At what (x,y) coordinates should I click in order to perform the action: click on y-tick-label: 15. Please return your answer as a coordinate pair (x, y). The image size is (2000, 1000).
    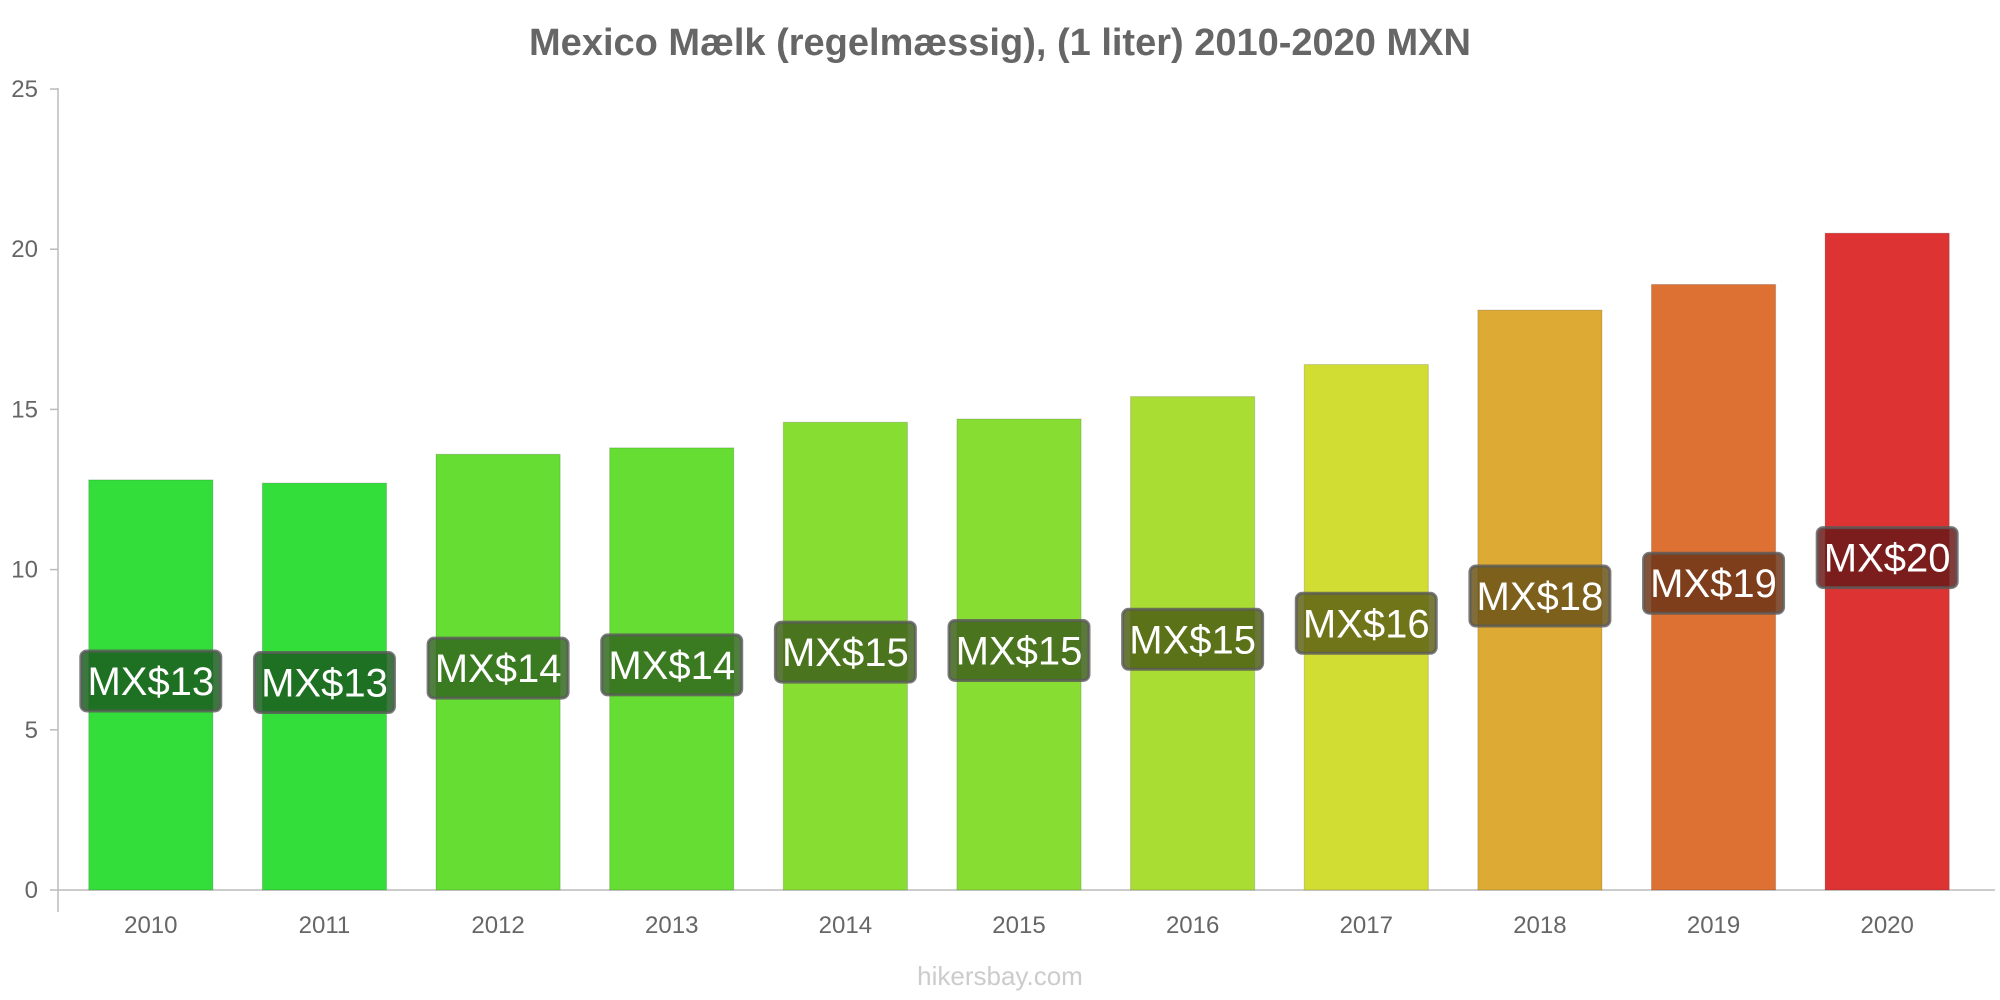
    Looking at the image, I should click on (24, 409).